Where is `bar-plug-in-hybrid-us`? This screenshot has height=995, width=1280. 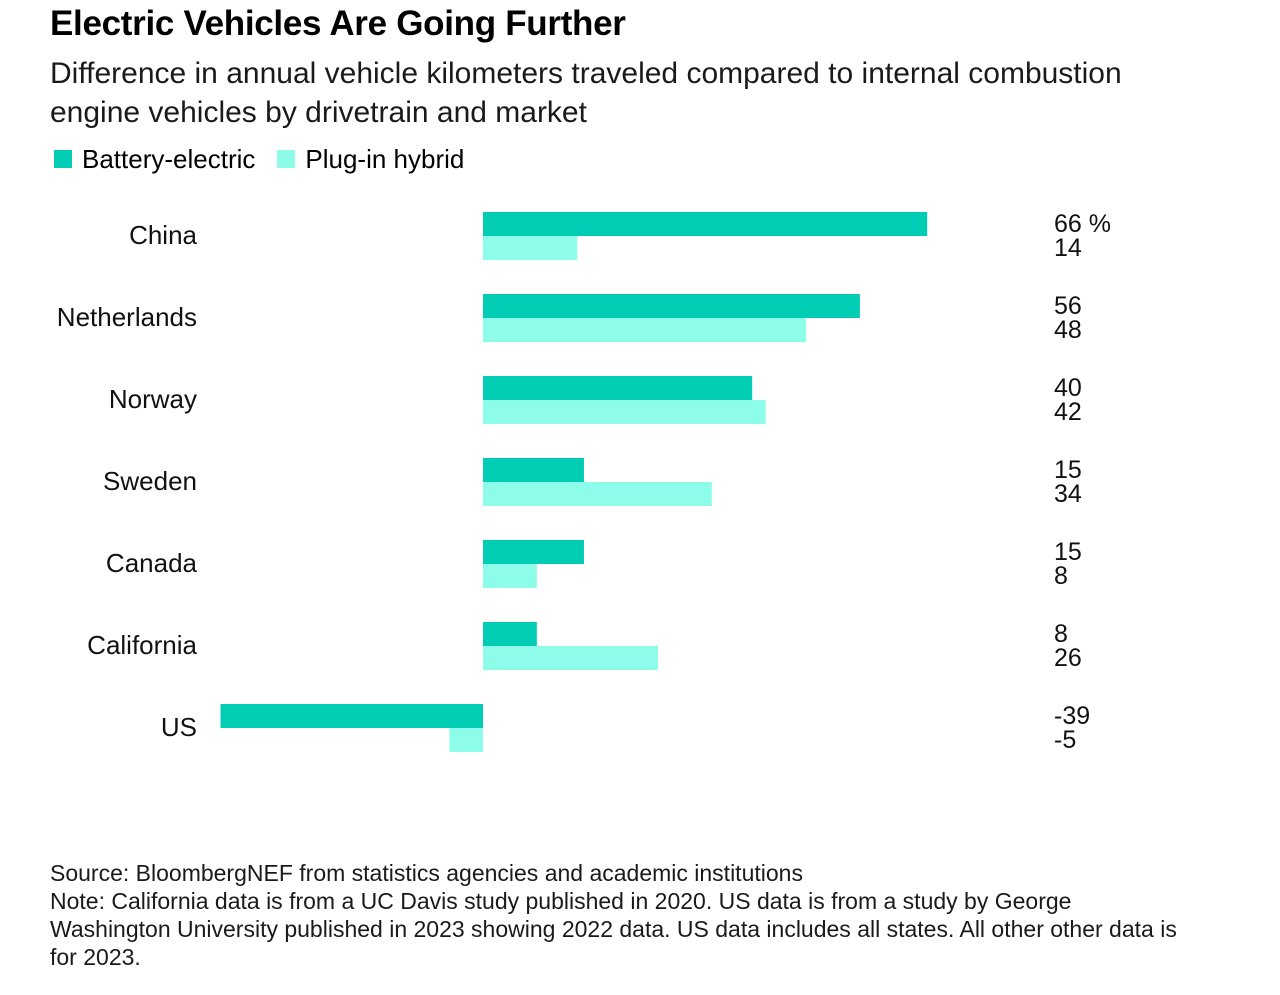 bar-plug-in-hybrid-us is located at coordinates (466, 740).